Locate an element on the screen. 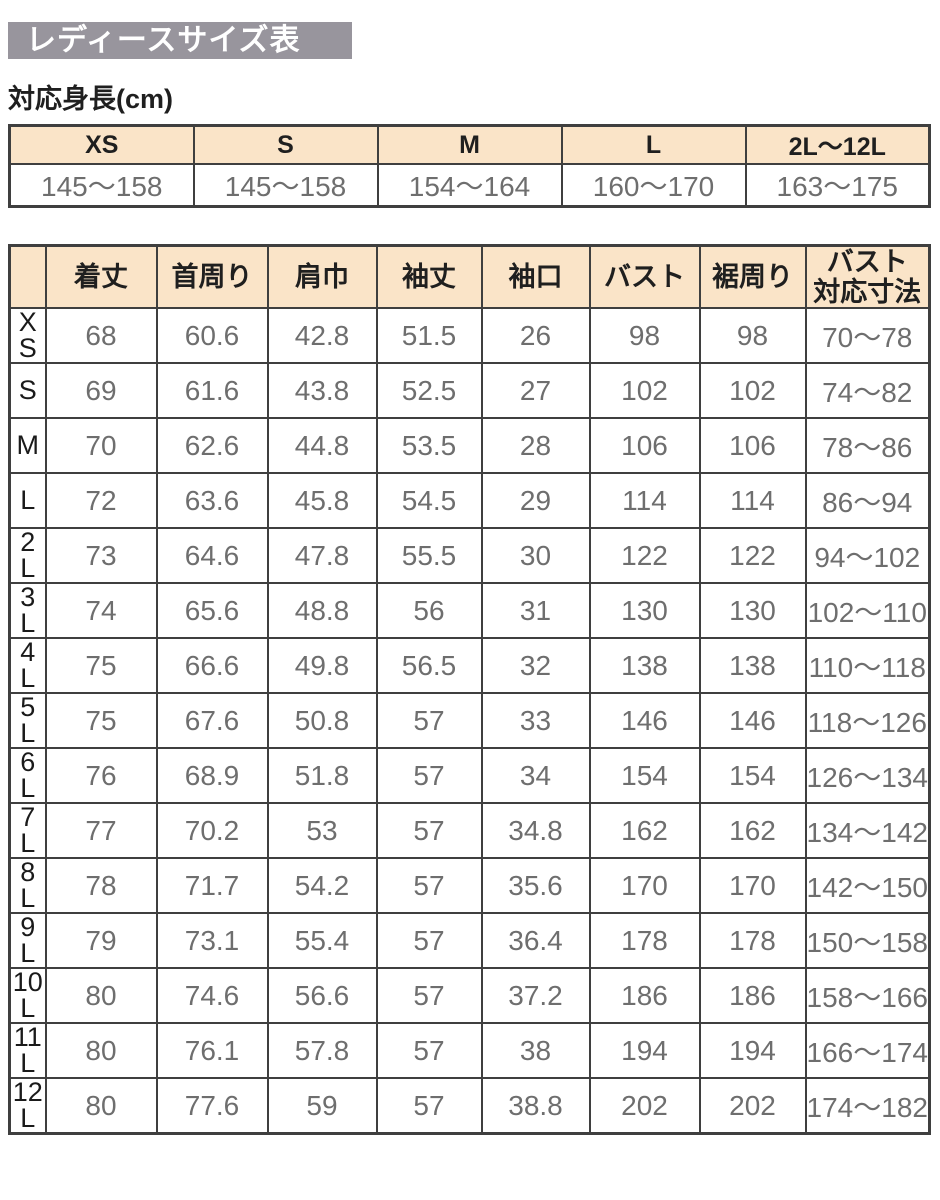  size-value-cell: 194 is located at coordinates (752, 1051).